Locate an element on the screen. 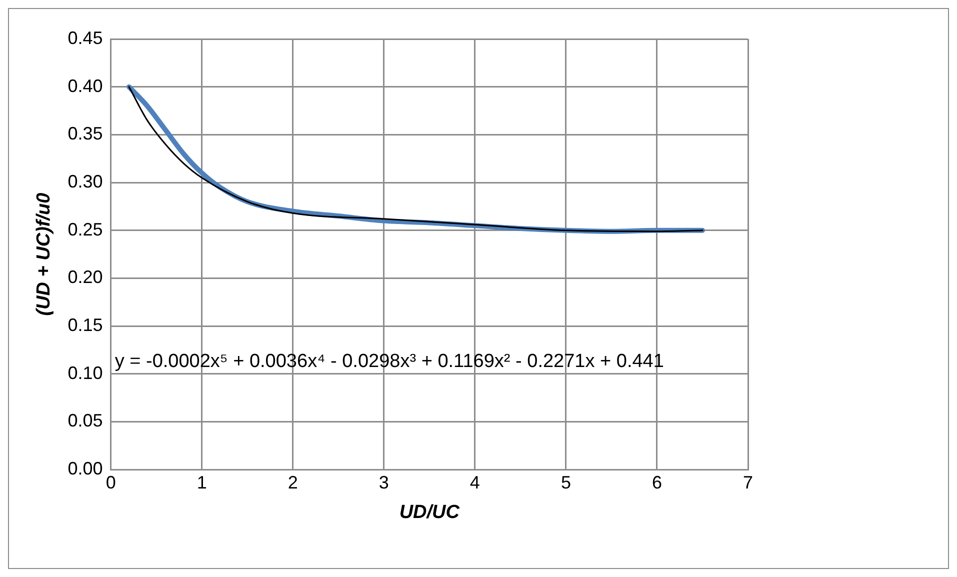 The width and height of the screenshot is (957, 577). annotation: y = -0.0002x⁵ + 0.0036x⁴ - 0.0298x³ + 0.1169x² - 0.2271x + 0.441 is located at coordinates (389, 361).